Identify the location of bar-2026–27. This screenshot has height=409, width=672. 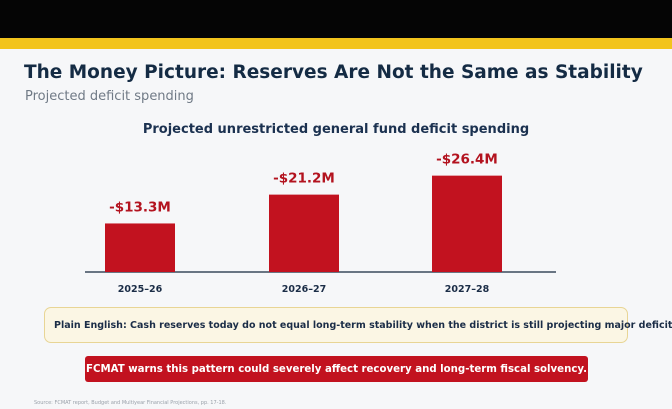
(304, 233).